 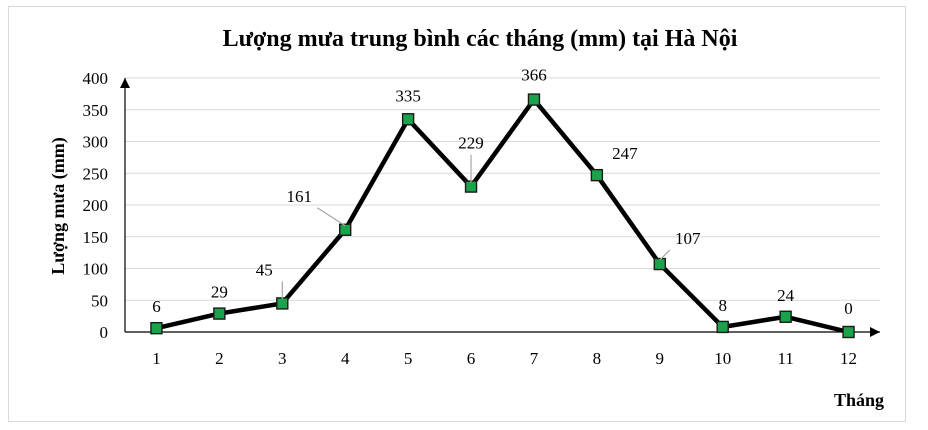 What do you see at coordinates (96, 237) in the screenshot?
I see `y-tick-label: 150` at bounding box center [96, 237].